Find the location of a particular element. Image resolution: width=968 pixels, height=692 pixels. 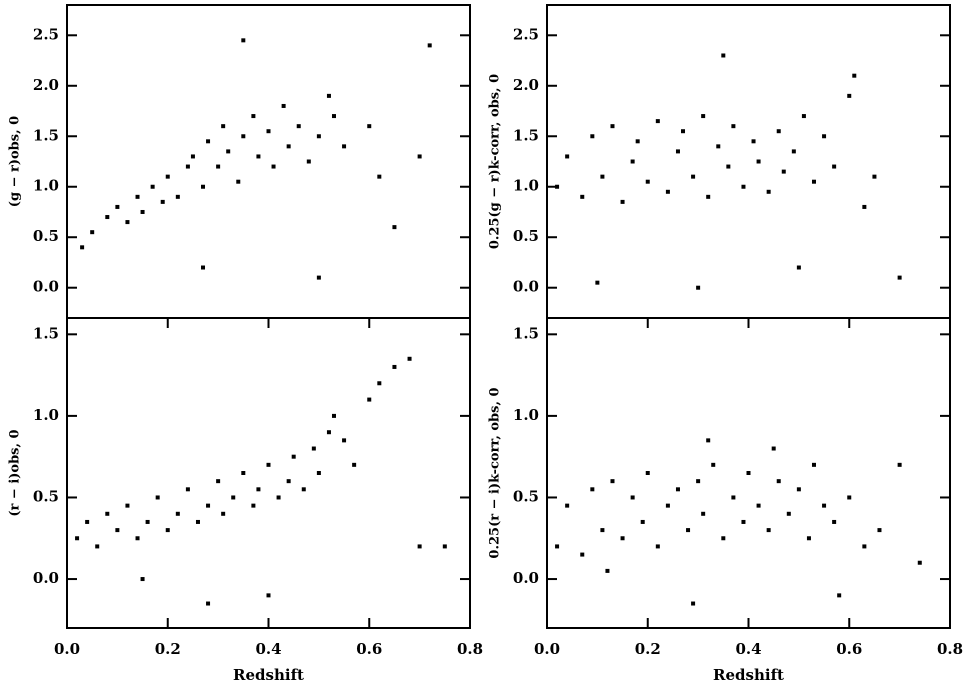

x-tick-label: 0.2 is located at coordinates (168, 649).